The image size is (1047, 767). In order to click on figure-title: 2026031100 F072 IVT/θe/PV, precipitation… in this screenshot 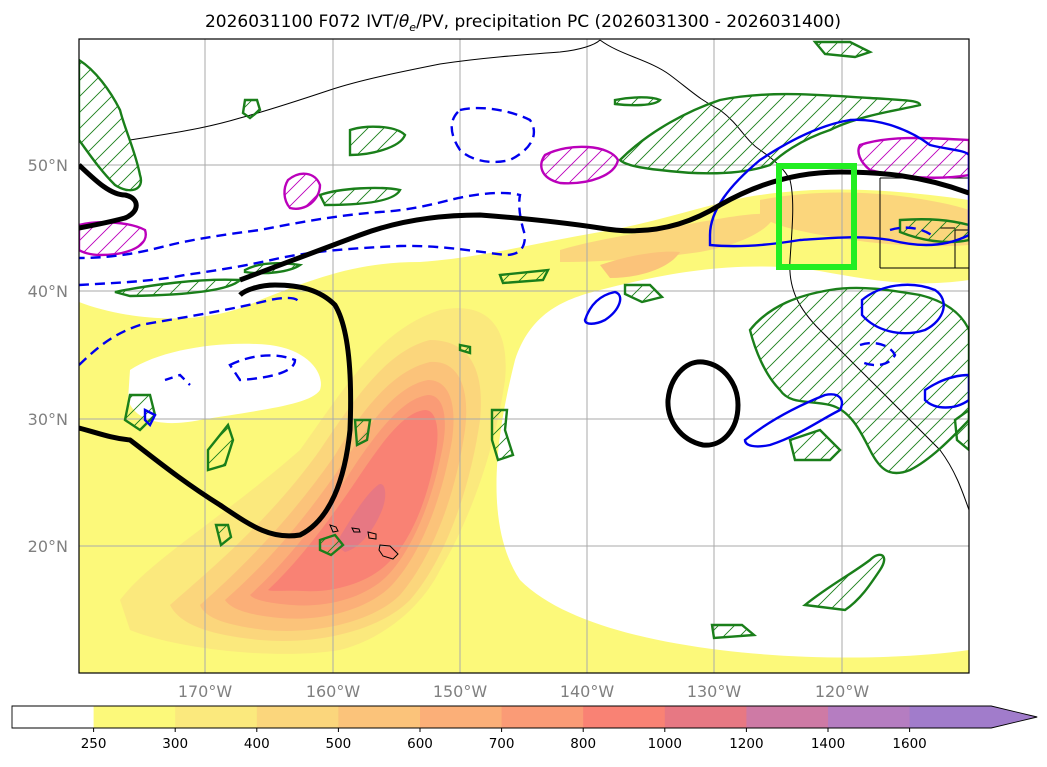, I will do `click(523, 23)`.